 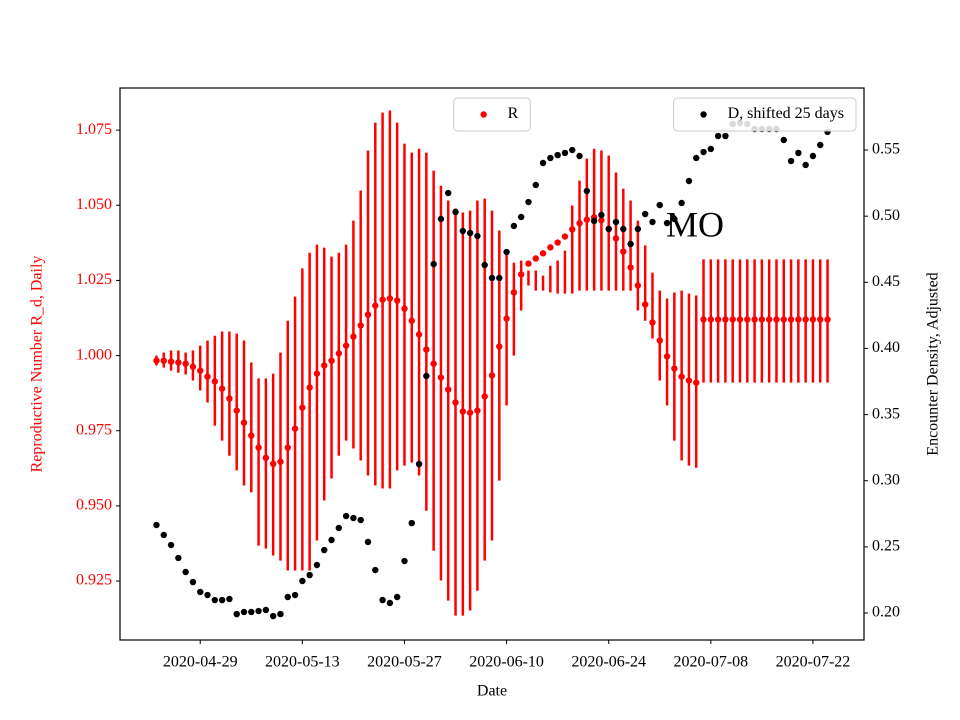 I want to click on y2-tick-label: 0.35, so click(x=886, y=413).